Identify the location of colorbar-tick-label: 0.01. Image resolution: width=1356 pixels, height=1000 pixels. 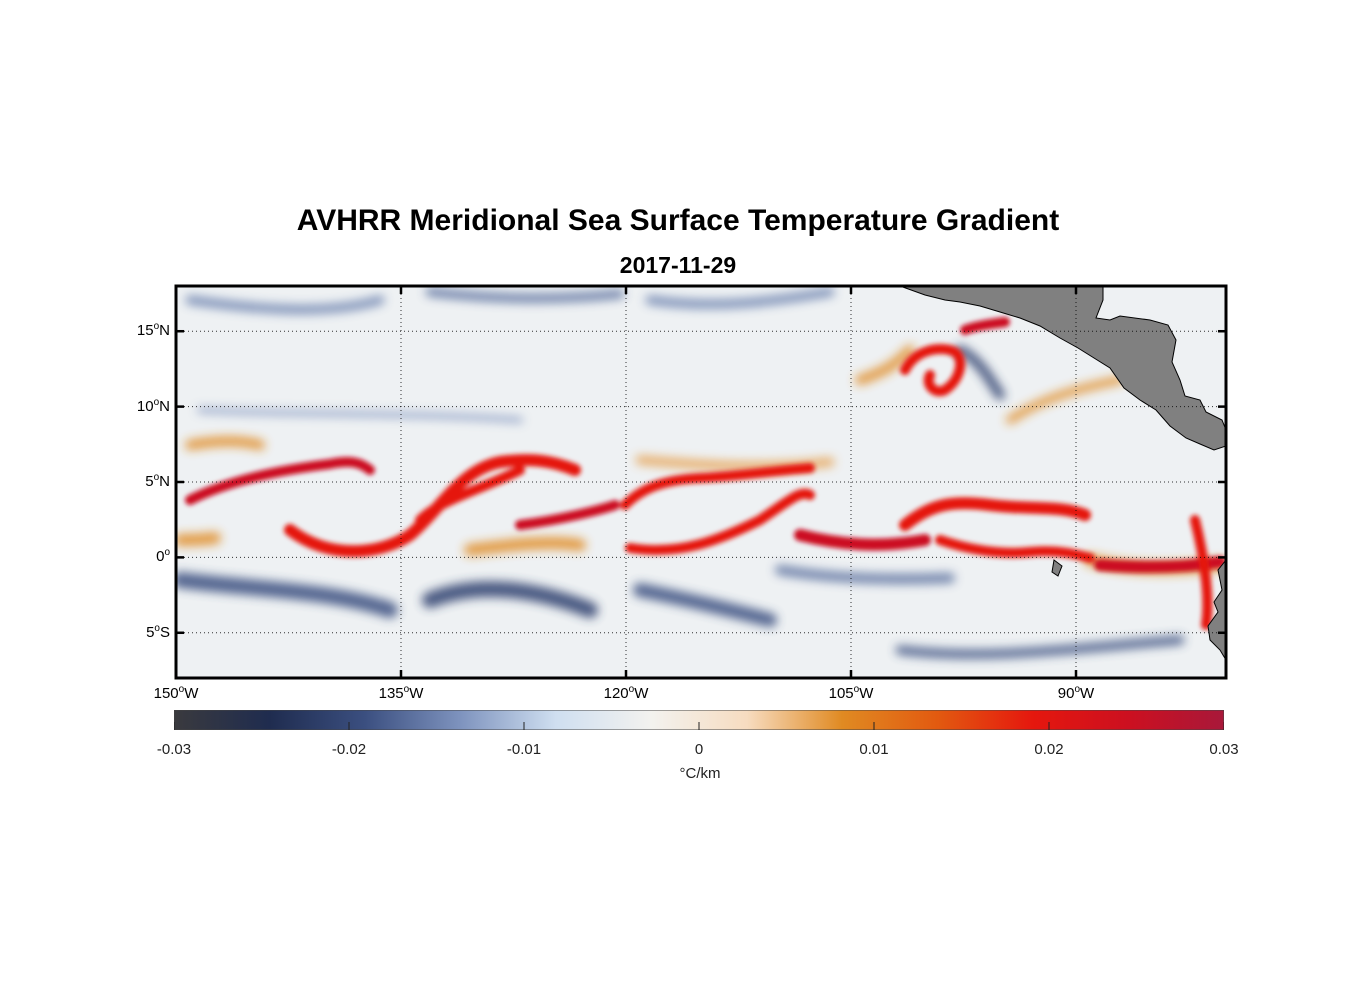
(874, 749).